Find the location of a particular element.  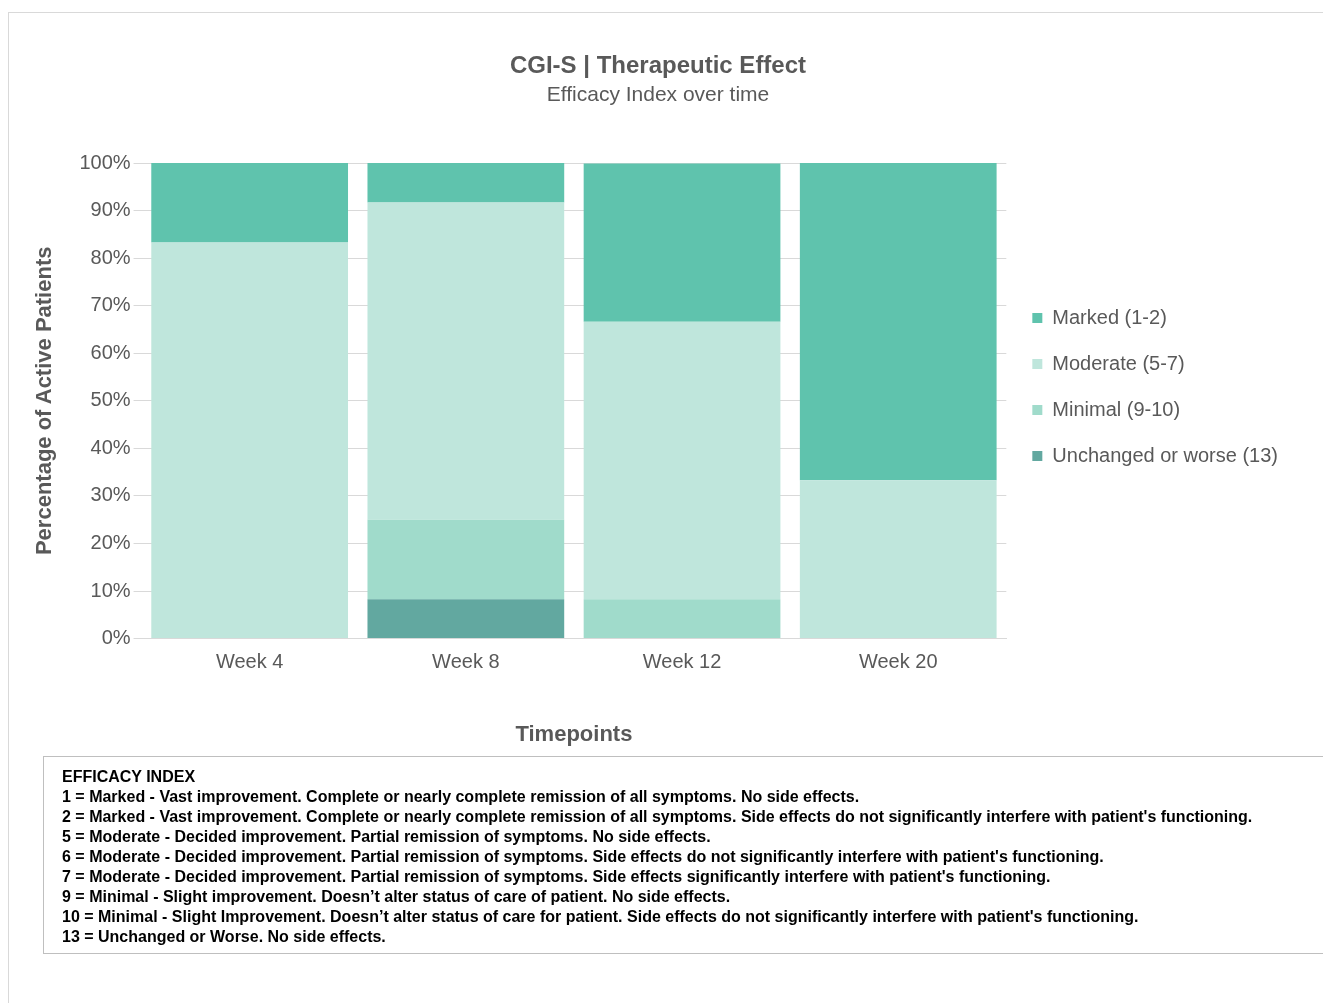

legend-label: Minimal (9-10) is located at coordinates (1116, 408).